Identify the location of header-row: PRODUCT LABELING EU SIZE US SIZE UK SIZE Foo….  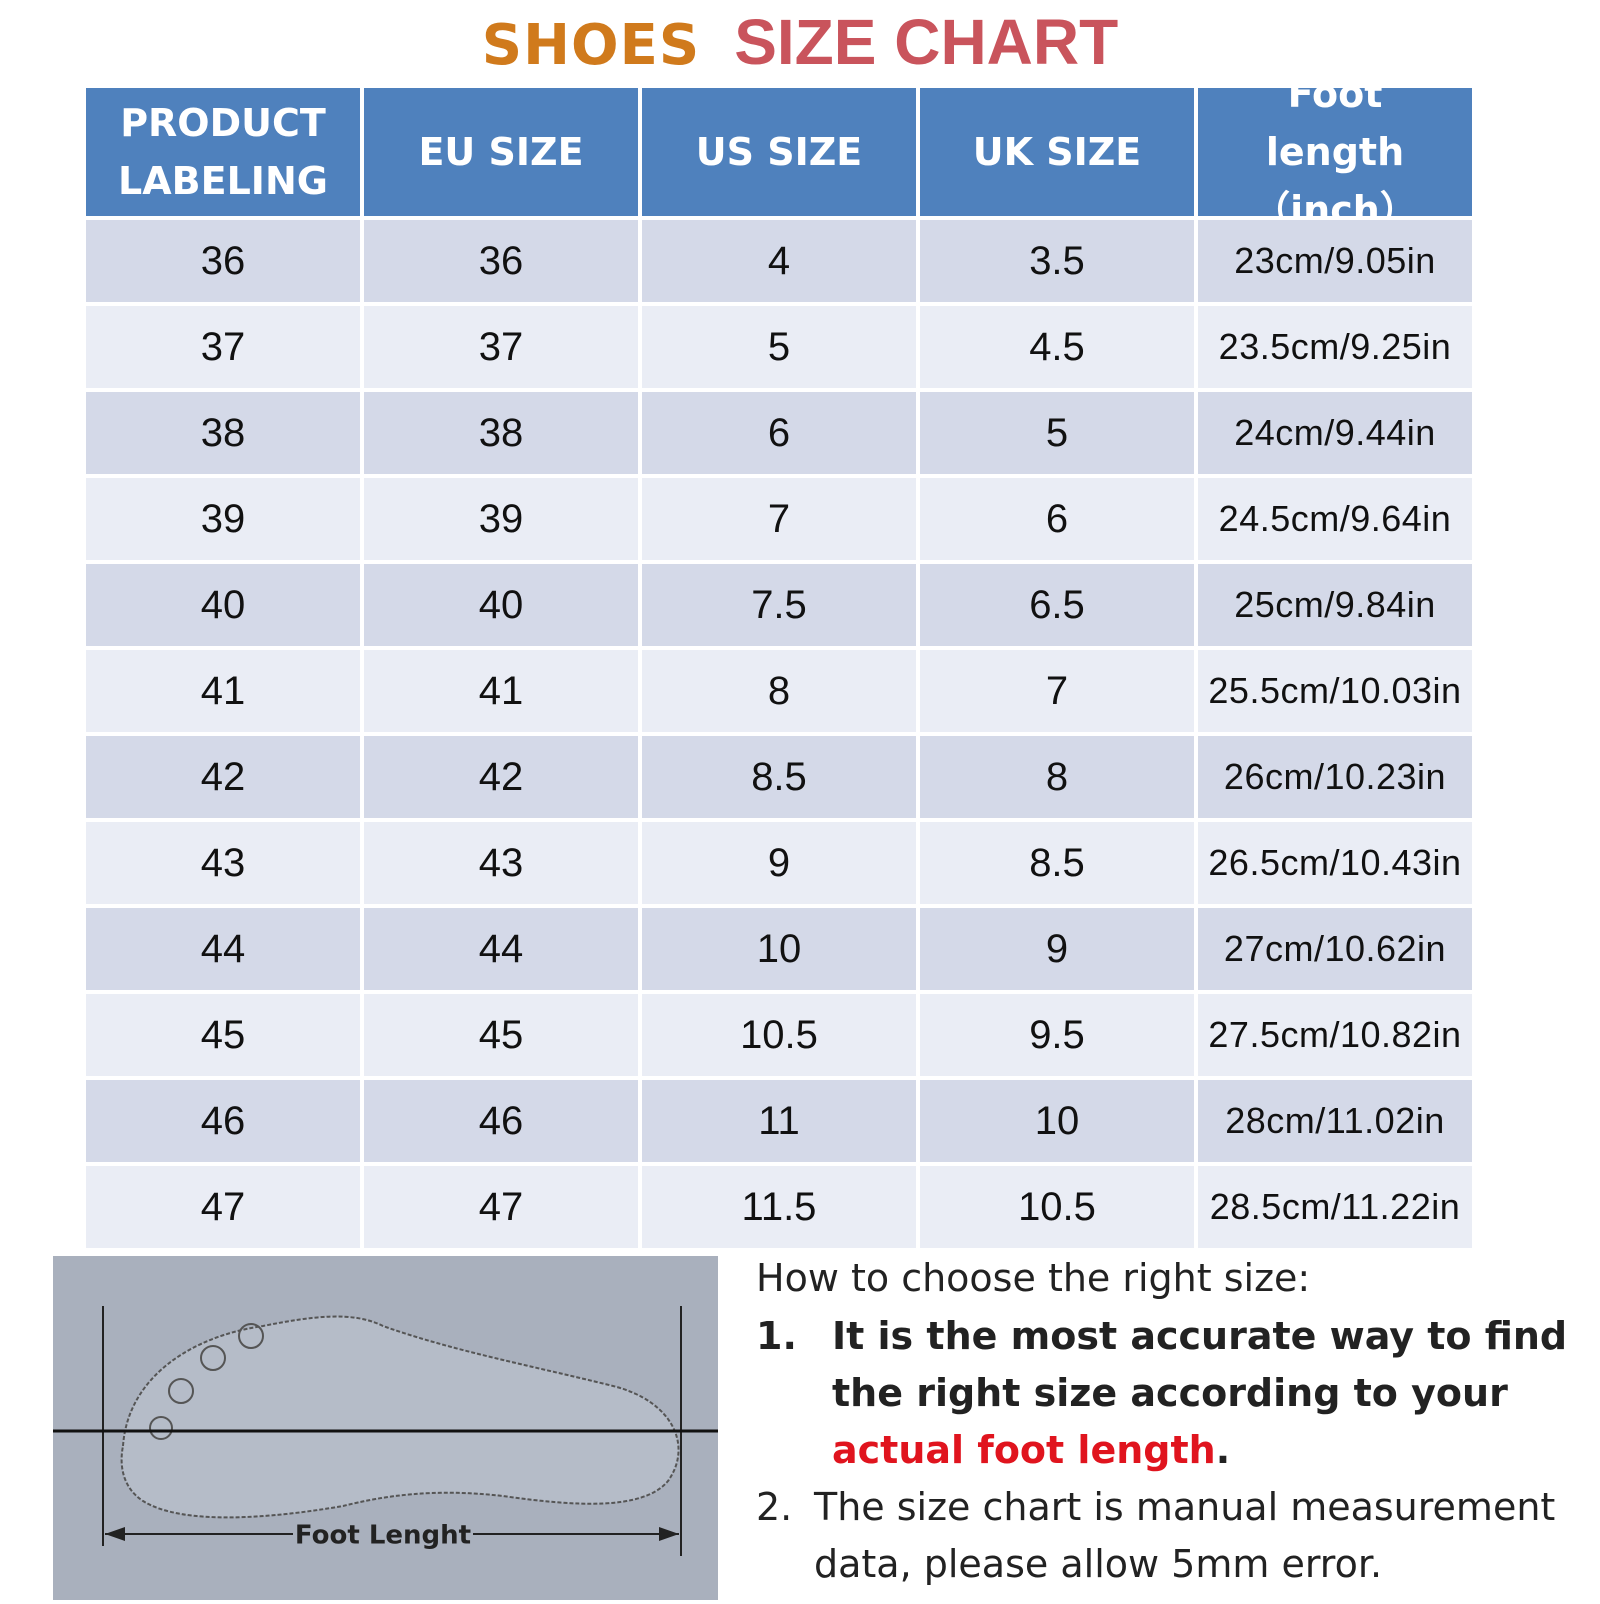
(782, 152).